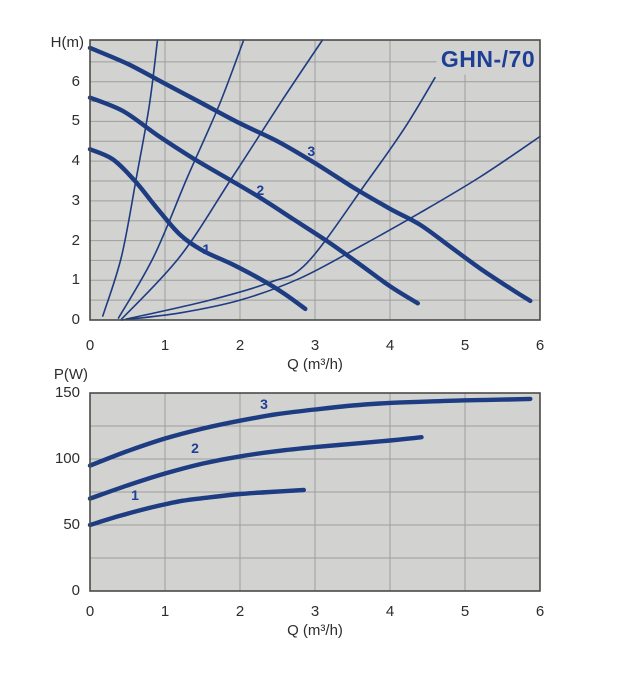 The image size is (626, 692). What do you see at coordinates (75, 121) in the screenshot?
I see `head-capacity-chart-y-tick: 5` at bounding box center [75, 121].